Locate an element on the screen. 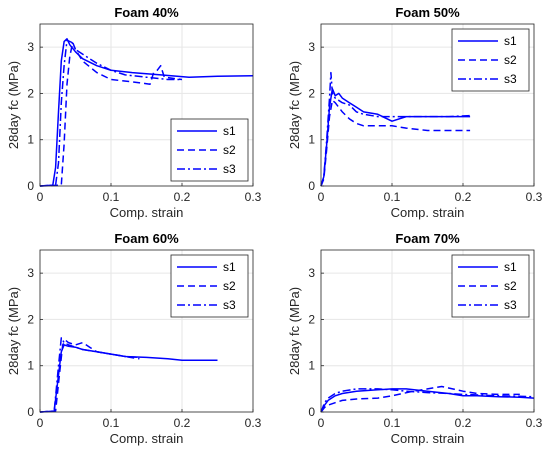  chart-title: Foam 50% is located at coordinates (427, 12).